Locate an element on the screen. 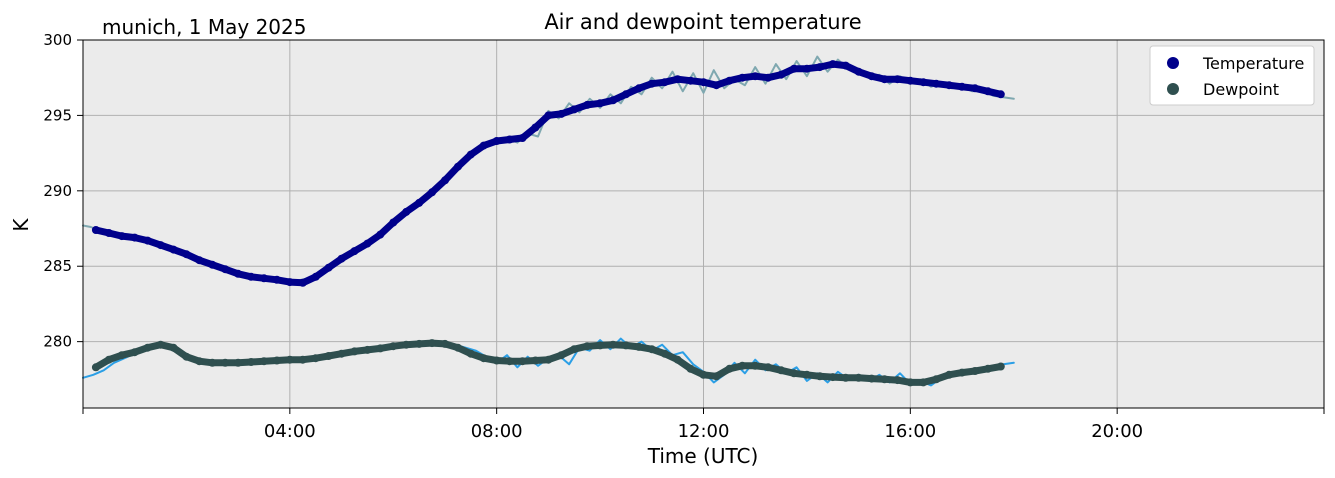 The height and width of the screenshot is (478, 1335). legend-marker-temperature is located at coordinates (1173, 63).